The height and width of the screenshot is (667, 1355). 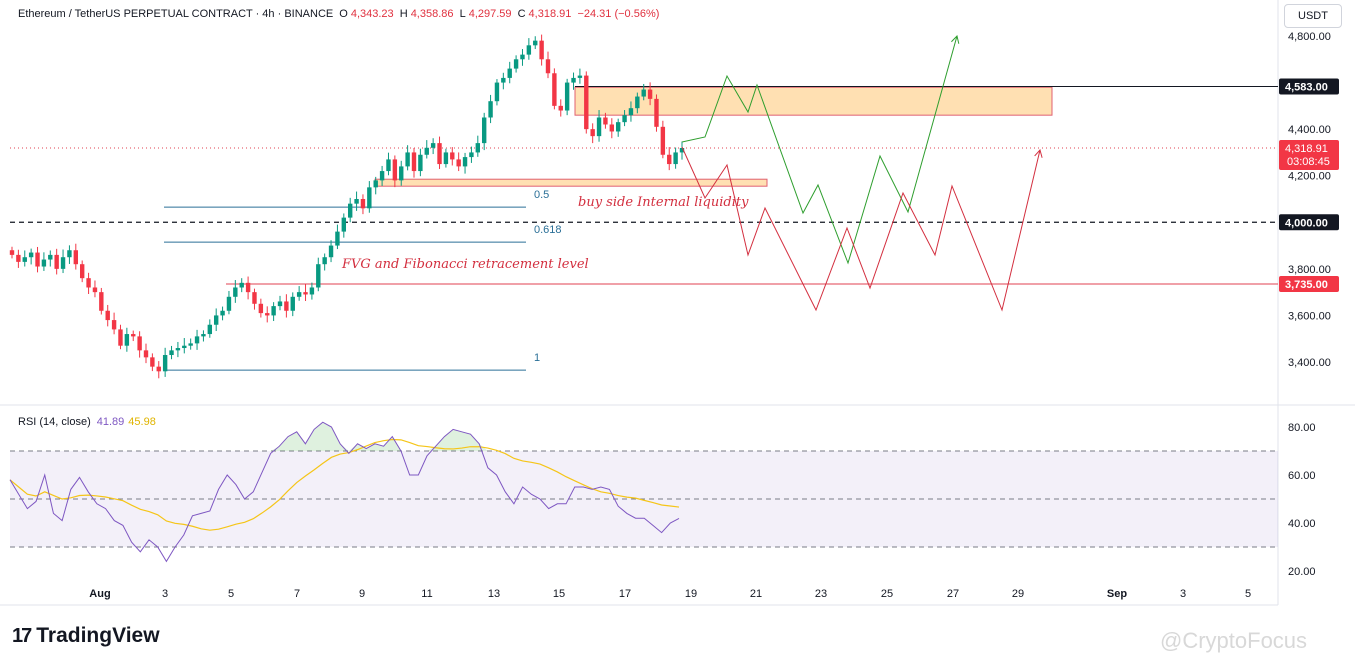 What do you see at coordinates (953, 594) in the screenshot?
I see `time-tick-label: 27` at bounding box center [953, 594].